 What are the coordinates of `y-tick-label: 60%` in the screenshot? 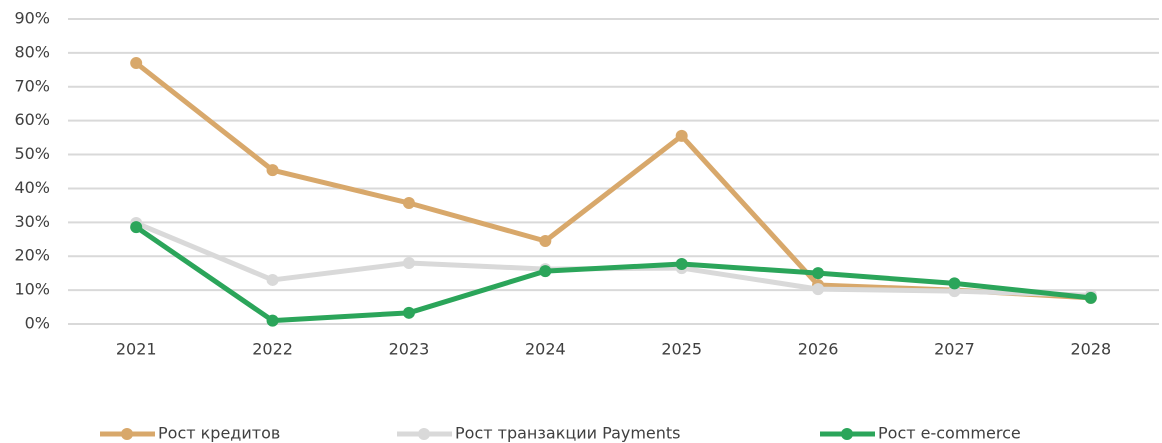 It's located at (32, 119).